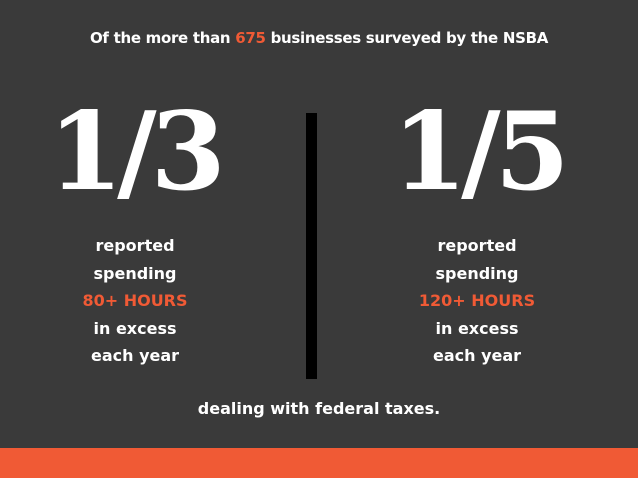  Describe the element at coordinates (135, 355) in the screenshot. I see `left-stat-line-year: each year` at that location.